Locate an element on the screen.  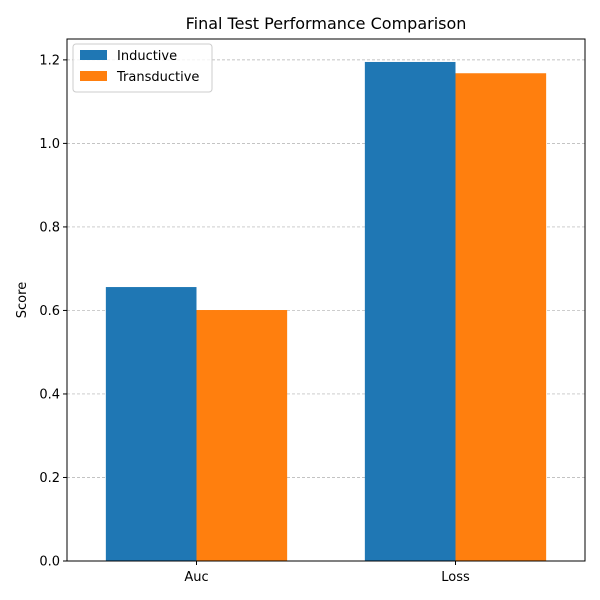
x-tick-label: Auc is located at coordinates (196, 577).